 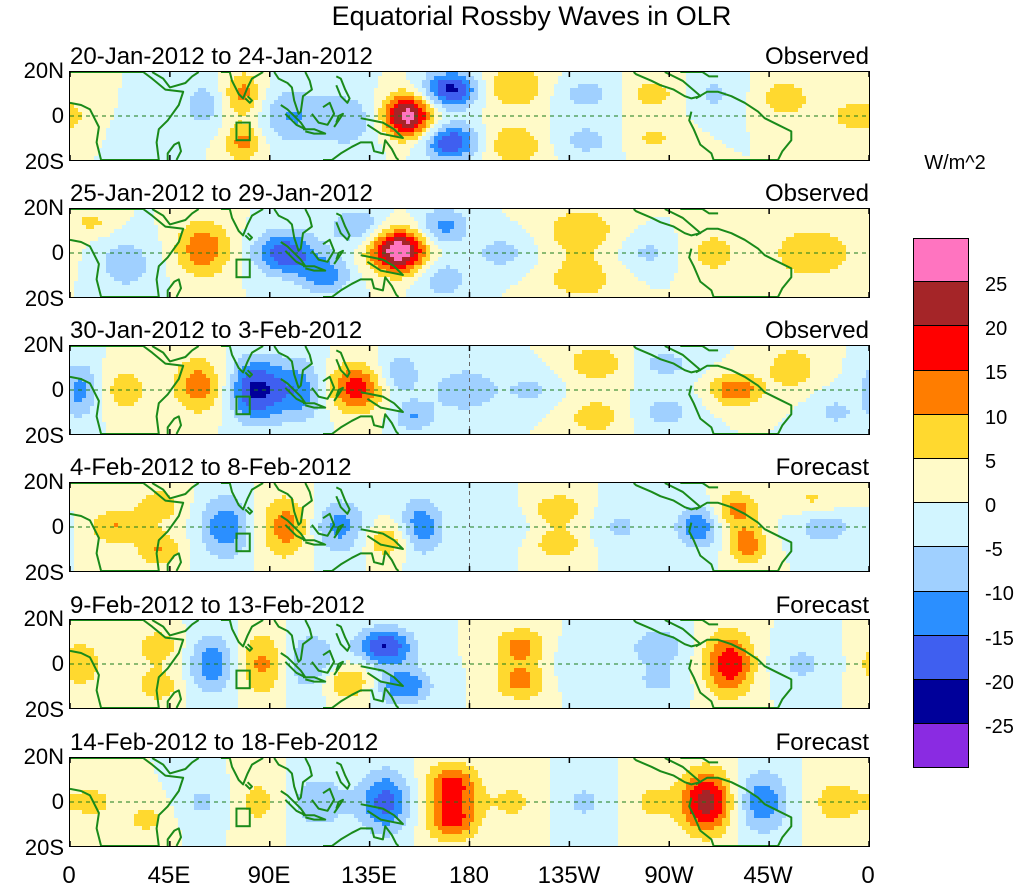 I want to click on chart-title: Equatorial Rossby Waves in OLR, so click(x=531, y=16).